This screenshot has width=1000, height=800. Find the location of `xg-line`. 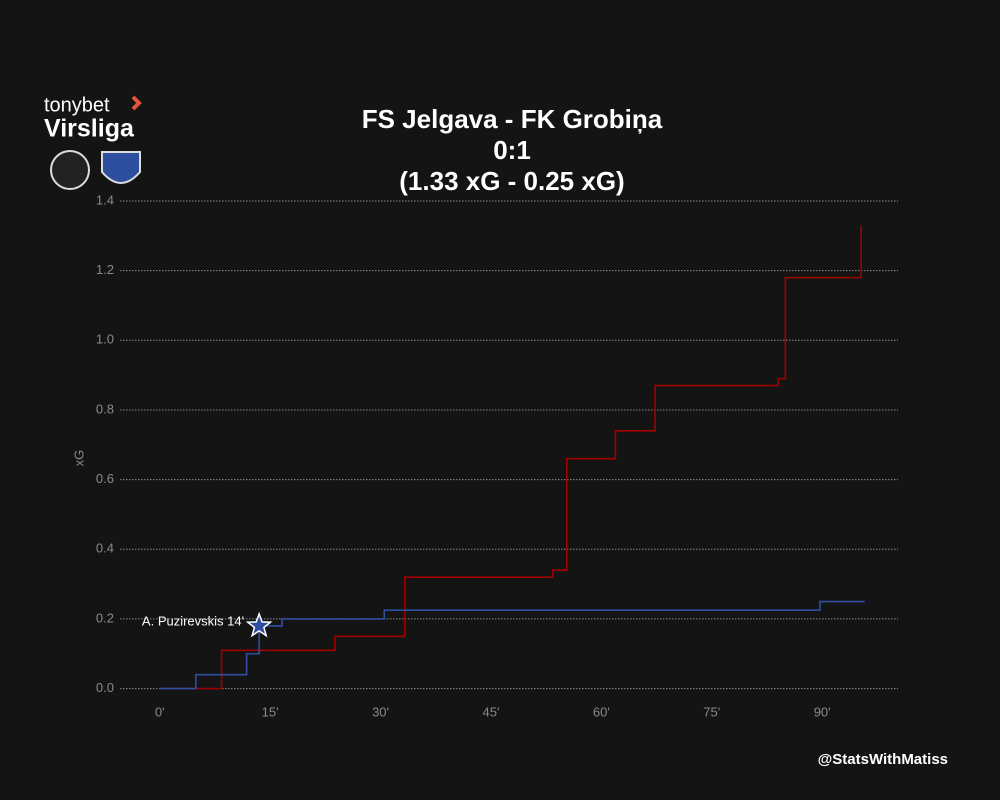

xg-line is located at coordinates (512, 645).